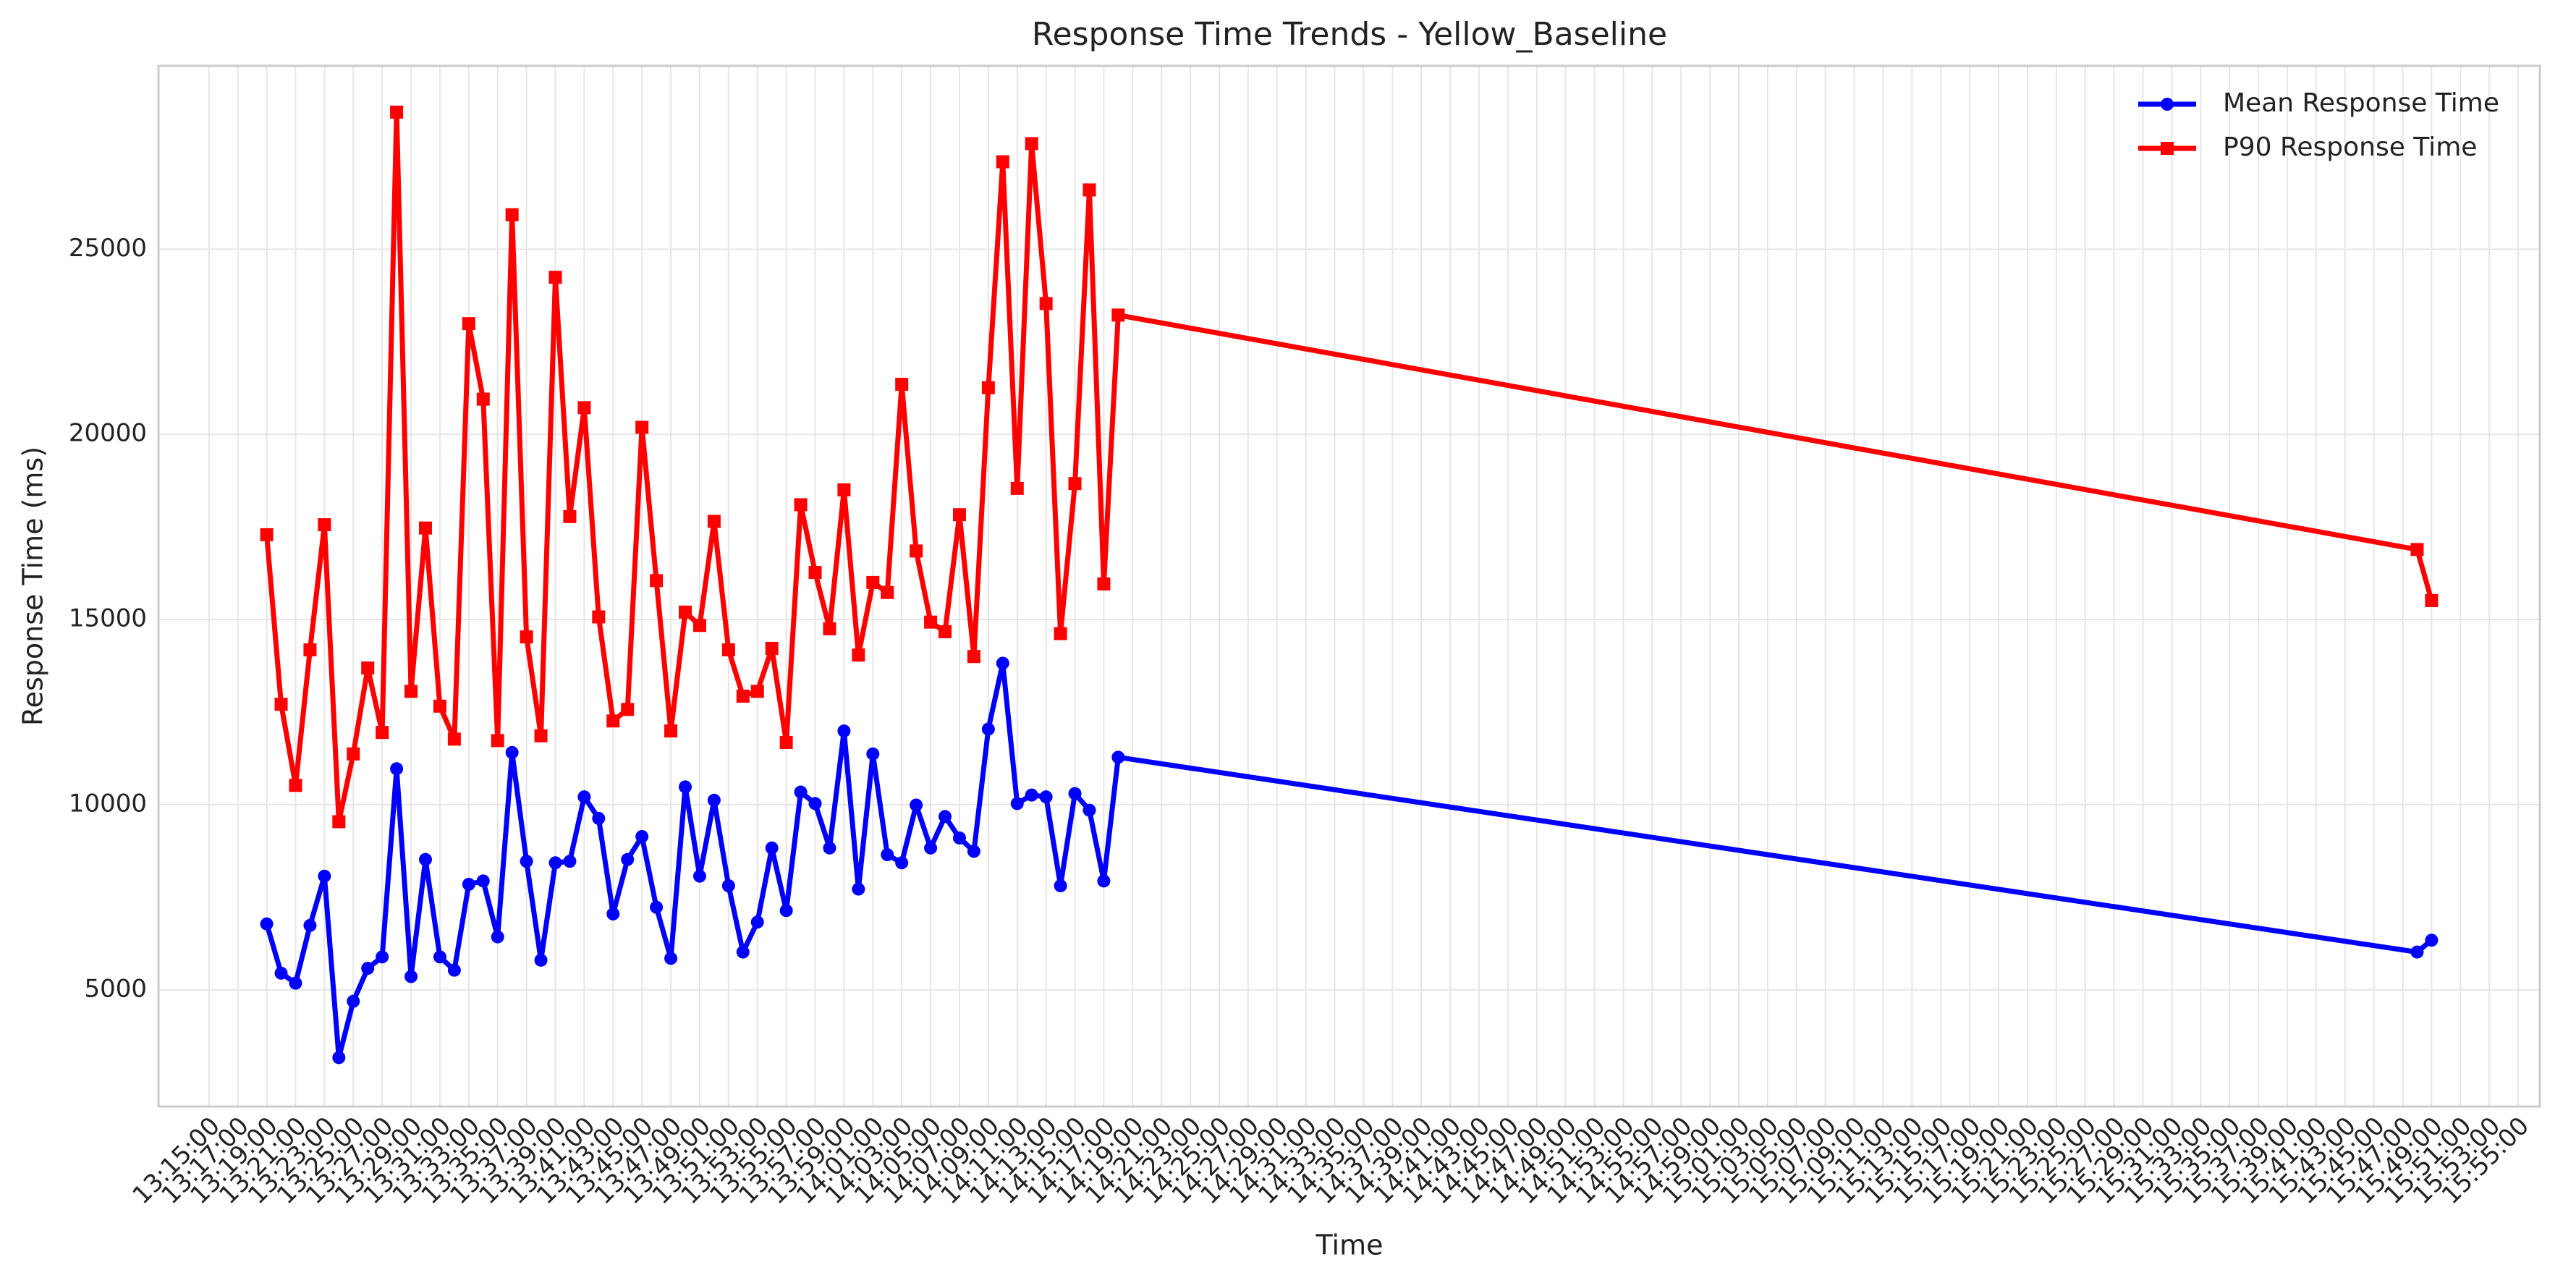 This screenshot has width=2576, height=1278. Describe the element at coordinates (108, 803) in the screenshot. I see `y-tick-label: 10000` at that location.